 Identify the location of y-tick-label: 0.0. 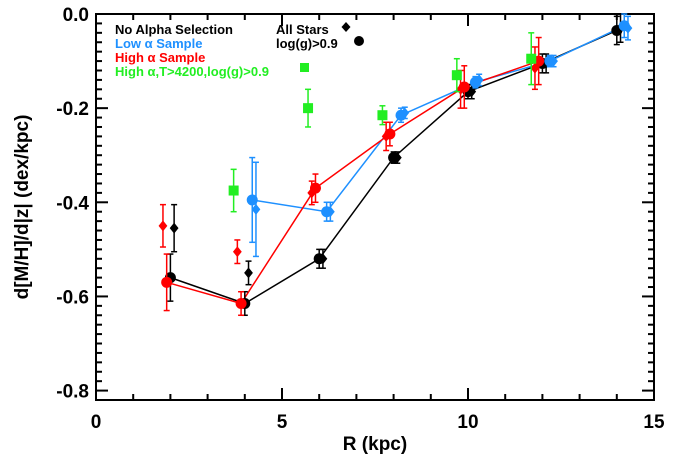
(76, 15).